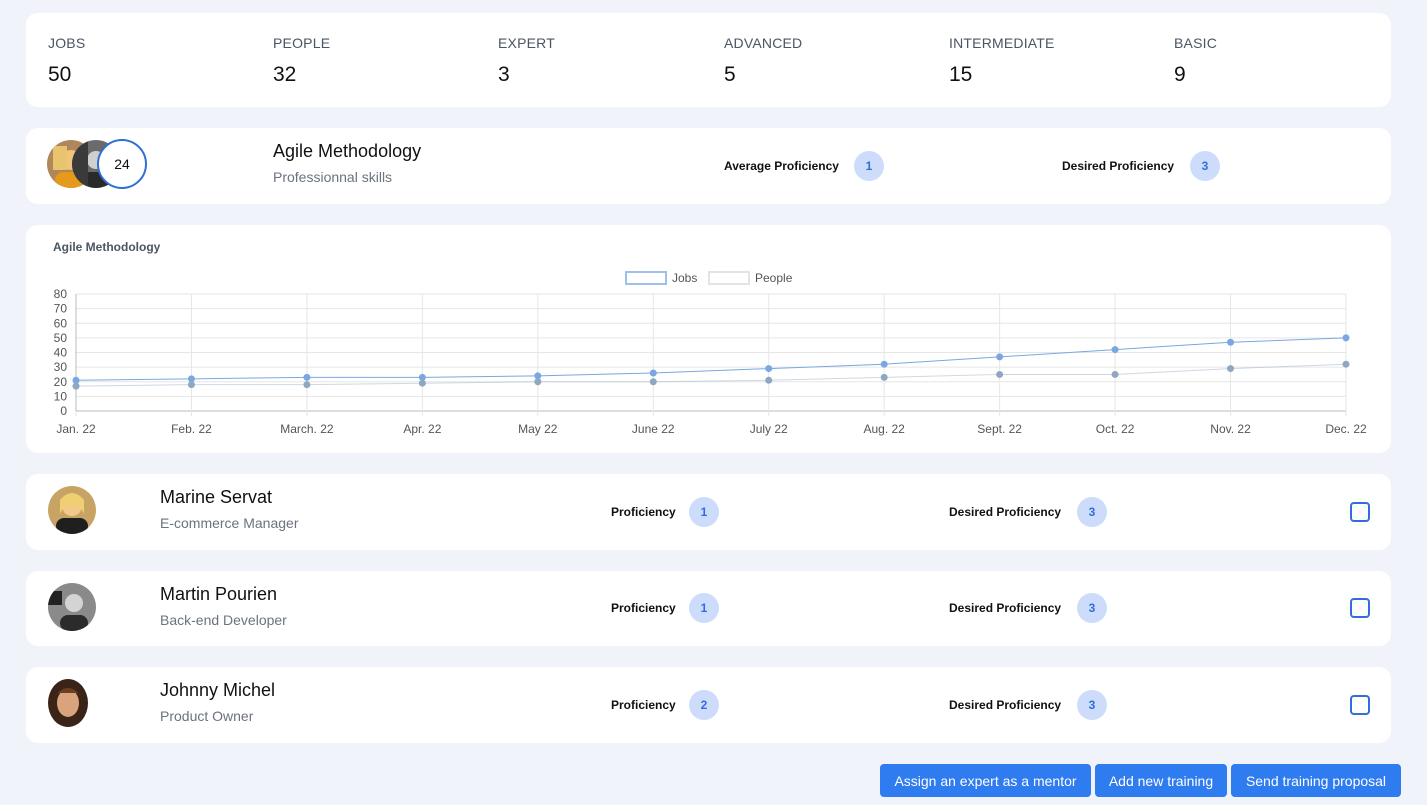 The width and height of the screenshot is (1427, 805). I want to click on send-training-proposal-button: Send training proposal, so click(1316, 780).